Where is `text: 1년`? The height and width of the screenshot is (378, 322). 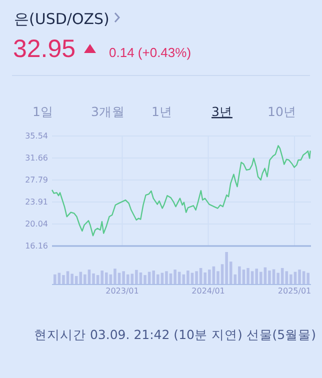
text: 1년 is located at coordinates (162, 111).